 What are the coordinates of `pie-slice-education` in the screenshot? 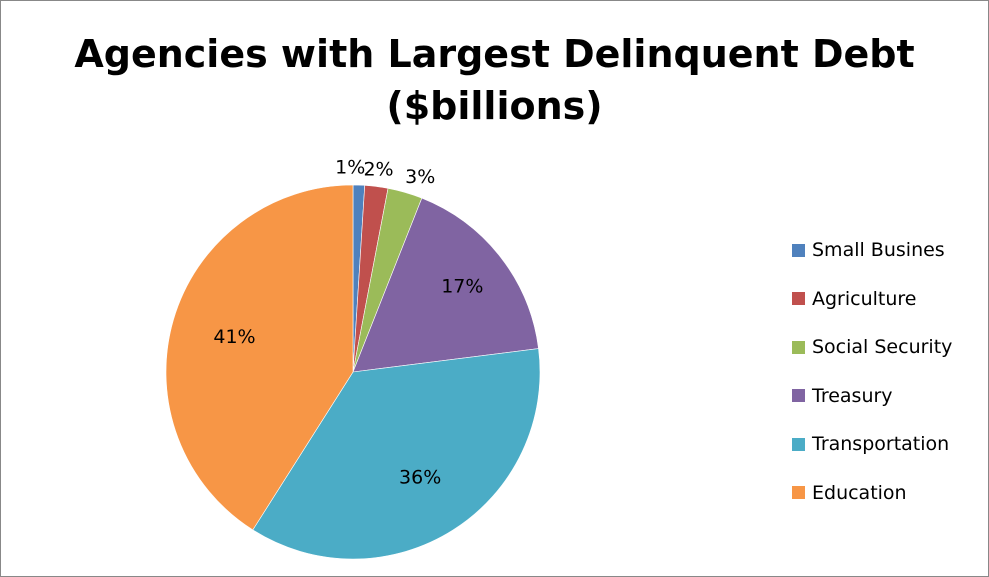 It's located at (259, 357).